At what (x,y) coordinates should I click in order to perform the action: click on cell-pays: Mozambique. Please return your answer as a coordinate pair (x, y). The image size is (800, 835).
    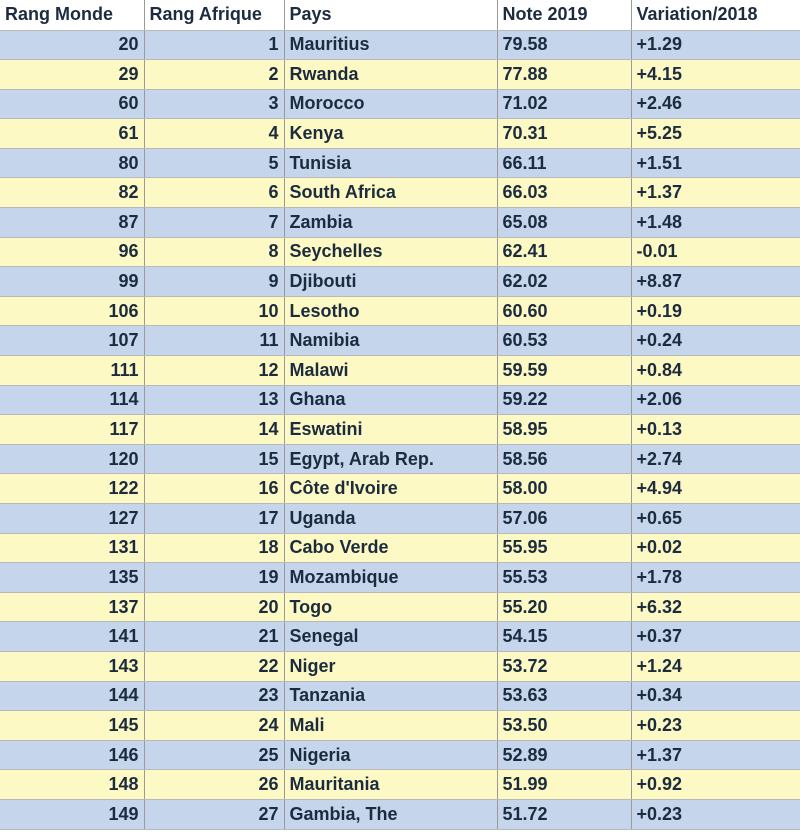
    Looking at the image, I should click on (391, 577).